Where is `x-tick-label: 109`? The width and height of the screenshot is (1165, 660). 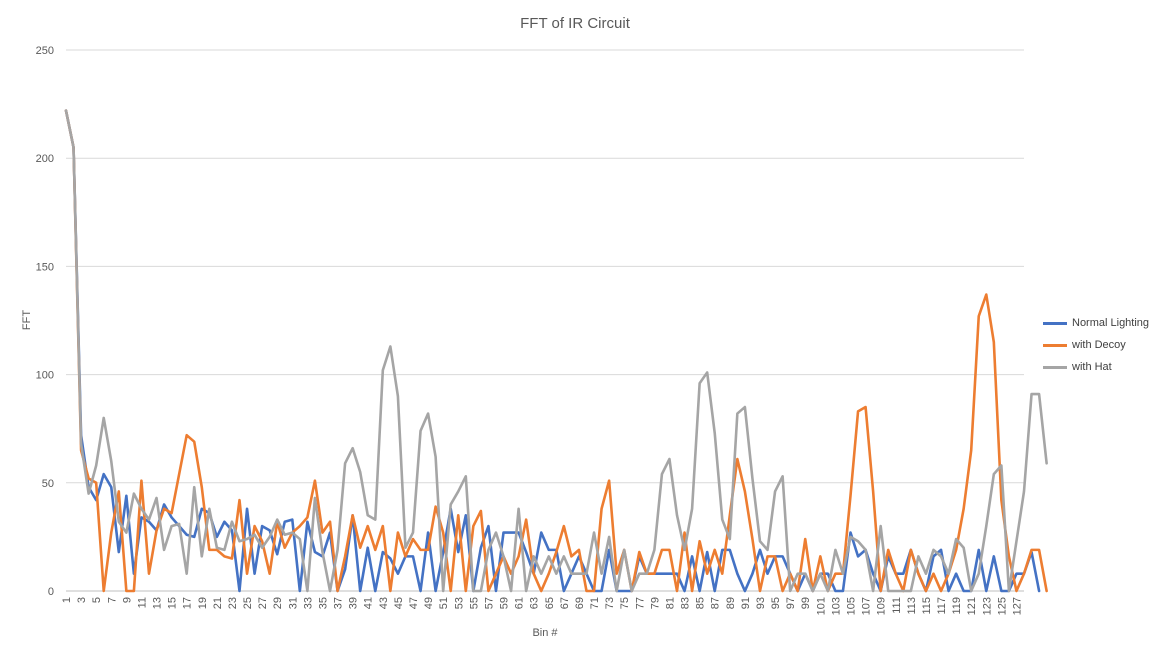
x-tick-label: 109 is located at coordinates (882, 606).